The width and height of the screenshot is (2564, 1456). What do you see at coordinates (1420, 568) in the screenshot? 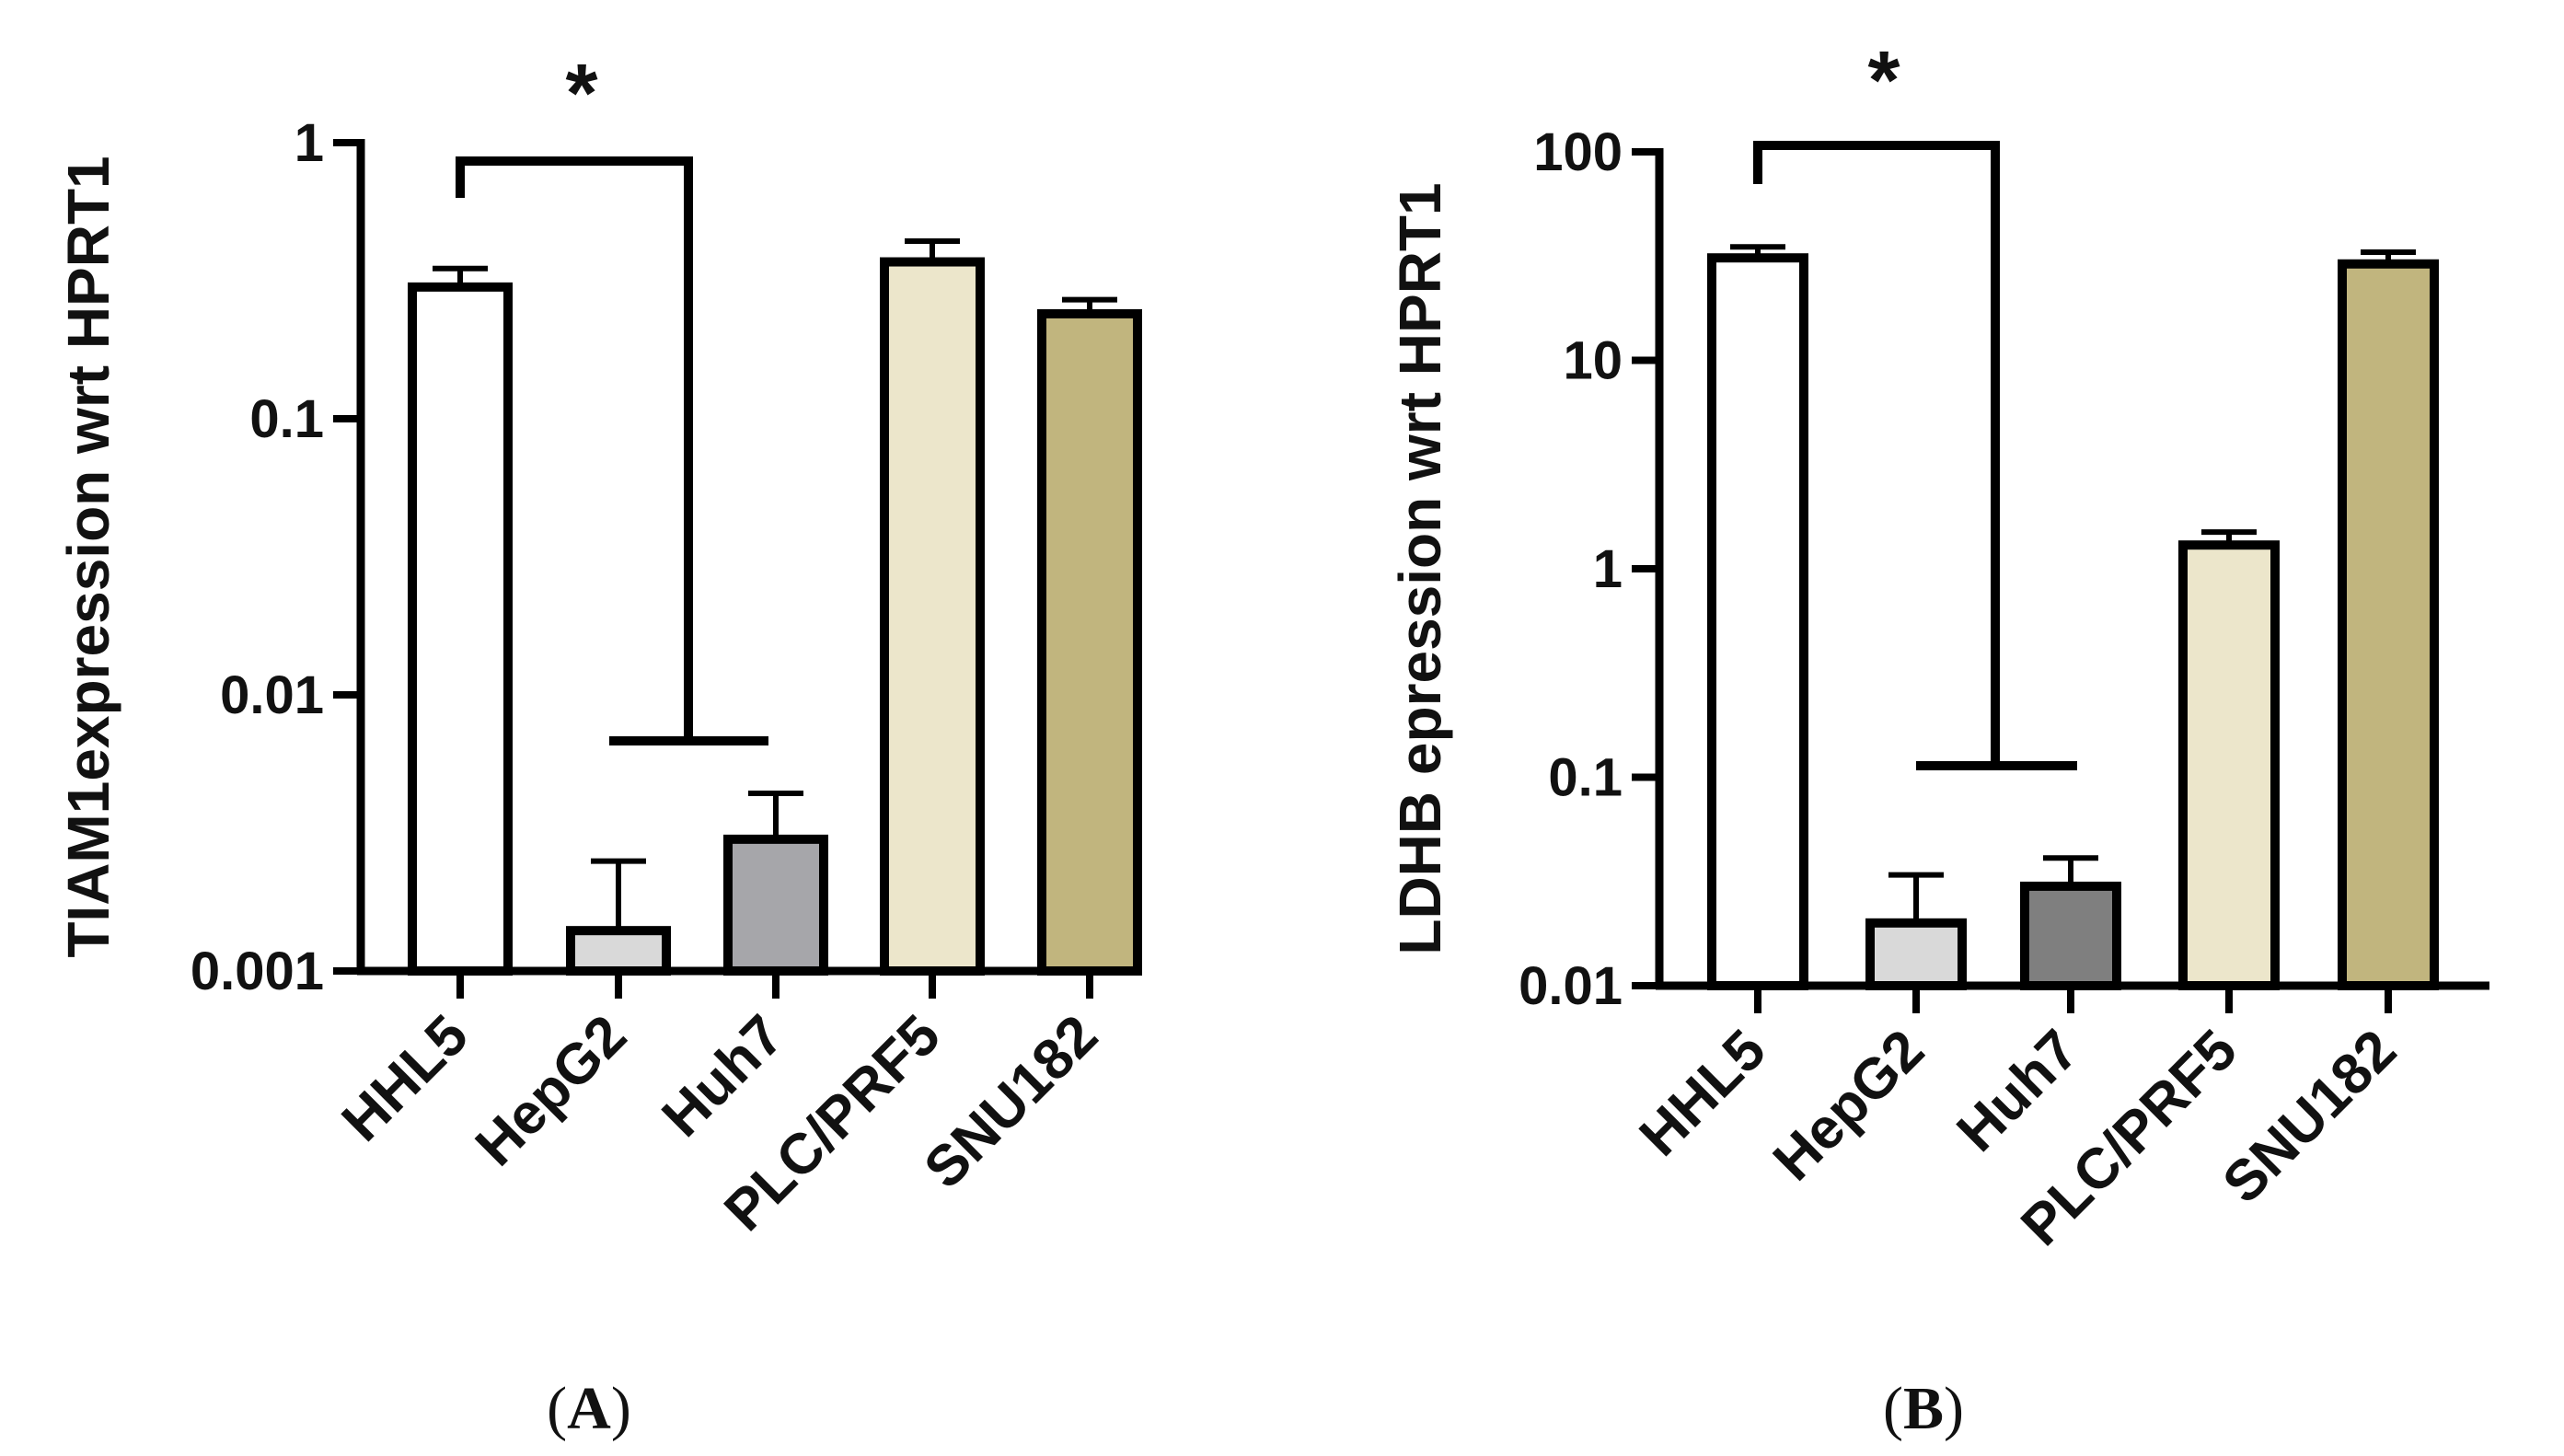
I see `panel-b-y-axis-title: LDHB epression wrt HPRT1` at bounding box center [1420, 568].